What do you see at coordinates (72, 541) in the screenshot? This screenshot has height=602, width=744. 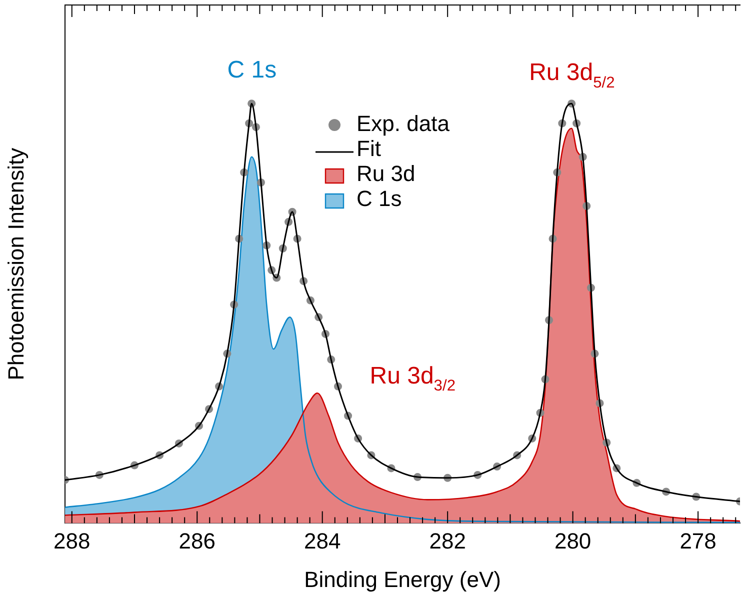 I see `x-tick-label: 288` at bounding box center [72, 541].